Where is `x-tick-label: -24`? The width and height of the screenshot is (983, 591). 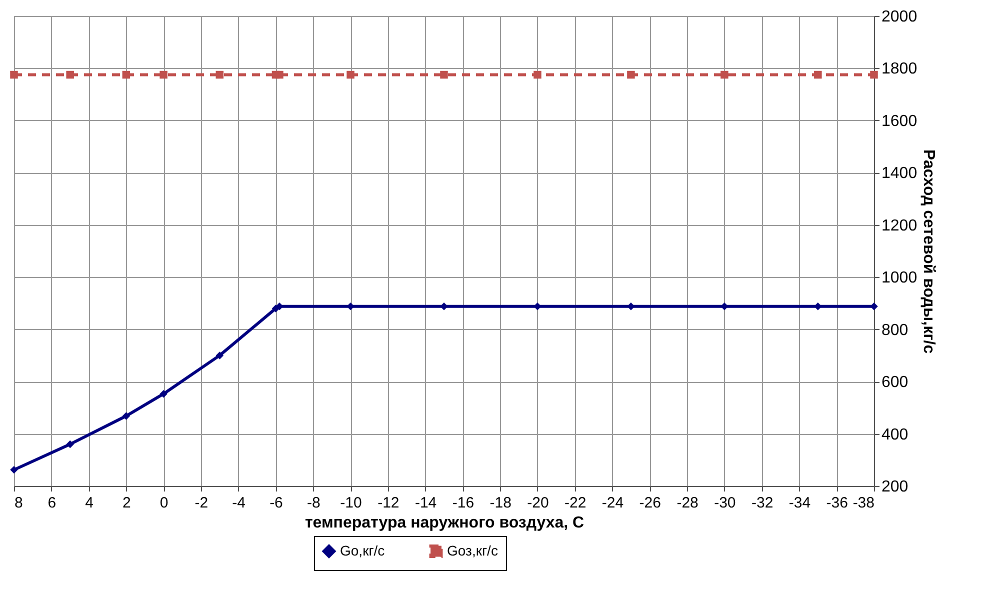
x-tick-label: -24 is located at coordinates (613, 503).